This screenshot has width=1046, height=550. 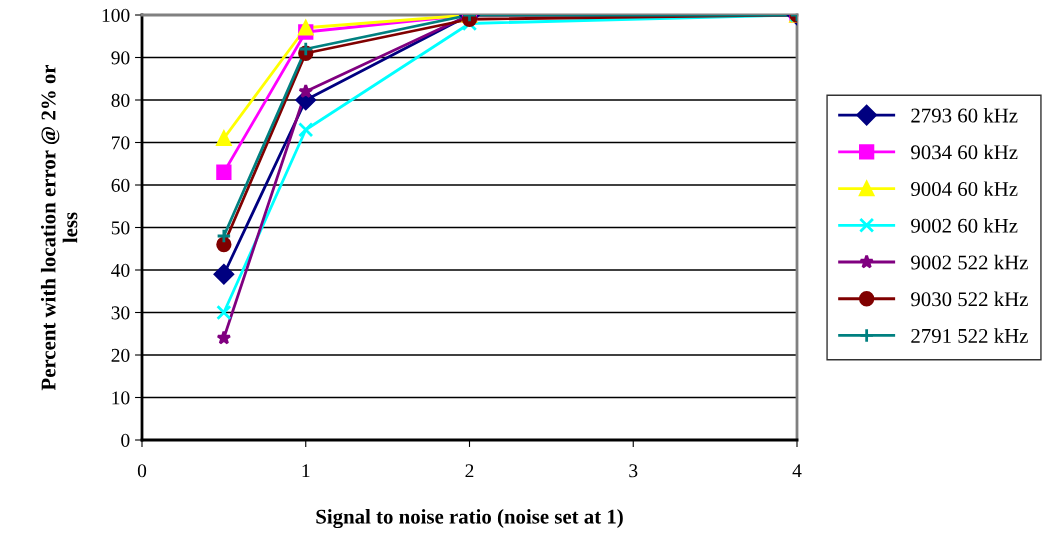 What do you see at coordinates (306, 471) in the screenshot?
I see `x-tick-label: 1` at bounding box center [306, 471].